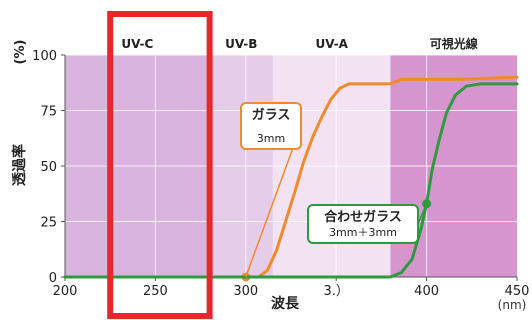  I want to click on y-tick-label-4: 100, so click(44, 56).